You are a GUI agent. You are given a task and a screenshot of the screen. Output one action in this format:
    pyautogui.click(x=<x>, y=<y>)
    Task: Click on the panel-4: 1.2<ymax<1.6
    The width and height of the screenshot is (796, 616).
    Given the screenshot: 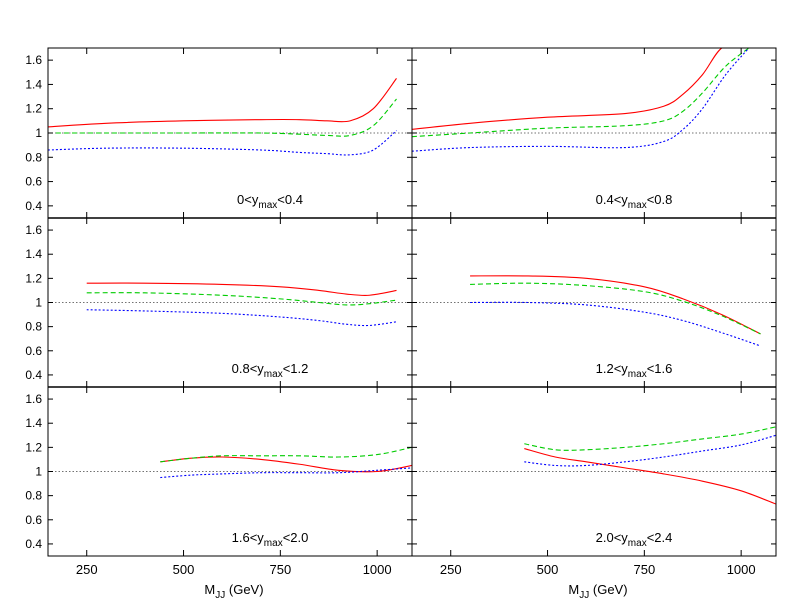 What is the action you would take?
    pyautogui.click(x=594, y=327)
    